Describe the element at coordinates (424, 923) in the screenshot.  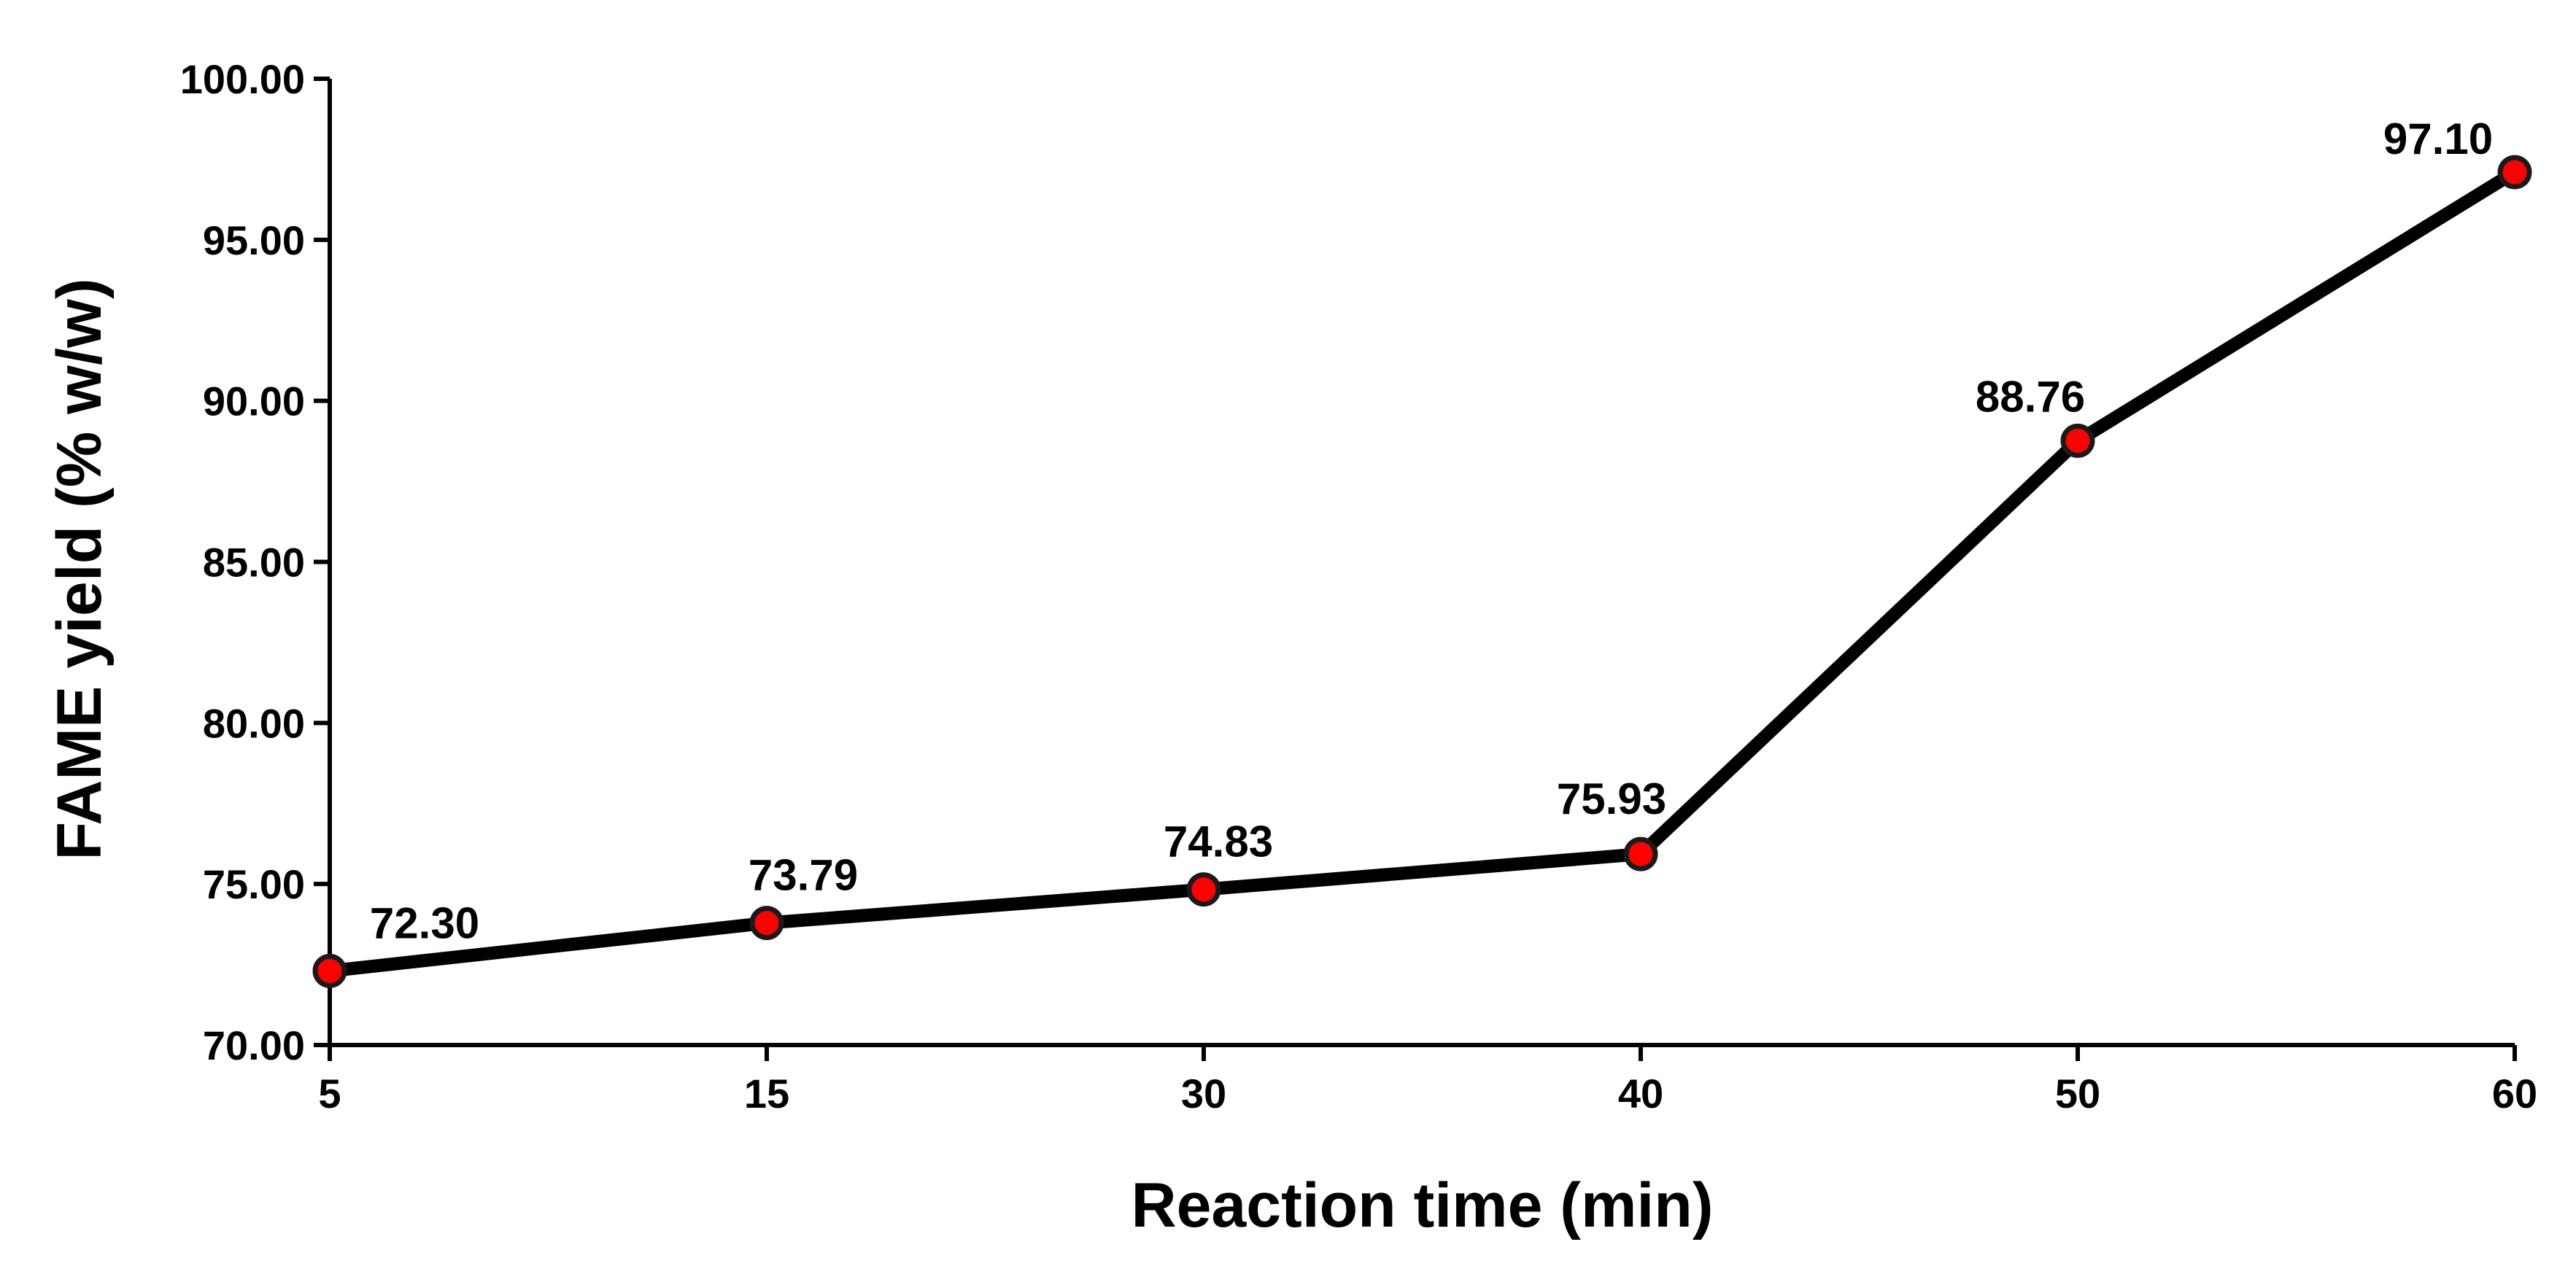
I see `data-label: 72.30` at that location.